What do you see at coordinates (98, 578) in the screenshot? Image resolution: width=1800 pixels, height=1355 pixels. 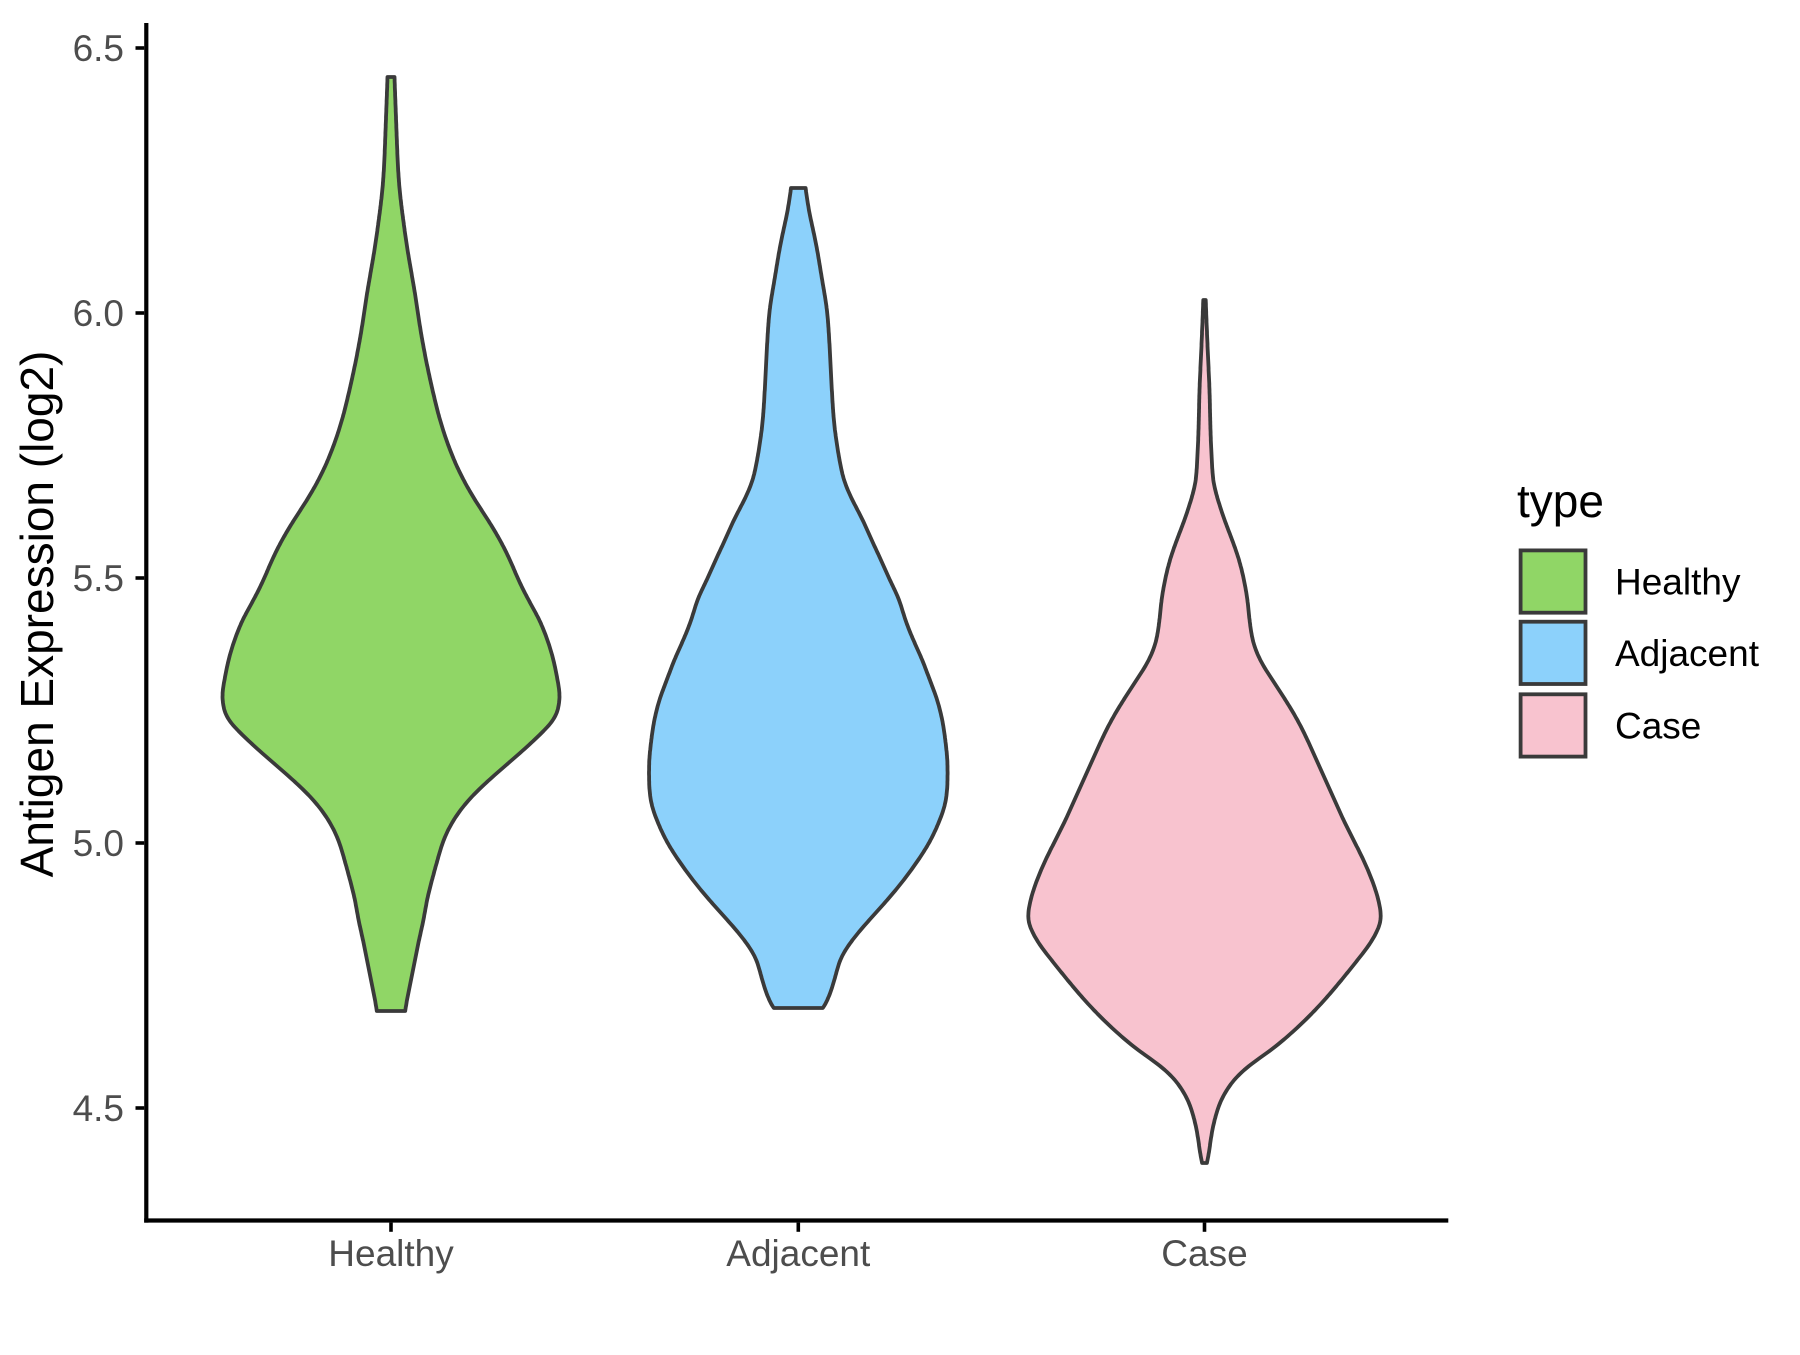 I see `svg-text: 5.5` at bounding box center [98, 578].